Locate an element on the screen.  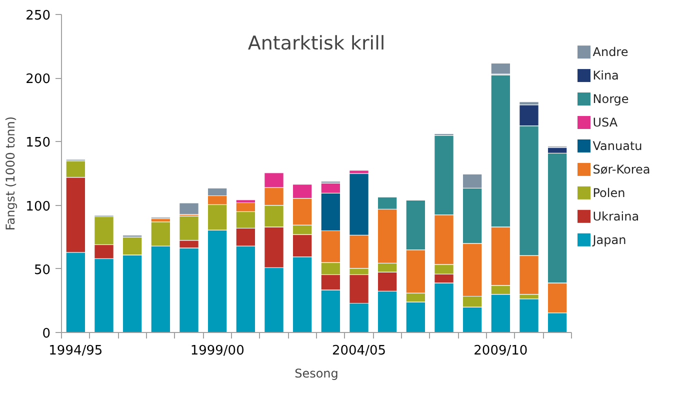
legend-label: Ukraina is located at coordinates (616, 216).